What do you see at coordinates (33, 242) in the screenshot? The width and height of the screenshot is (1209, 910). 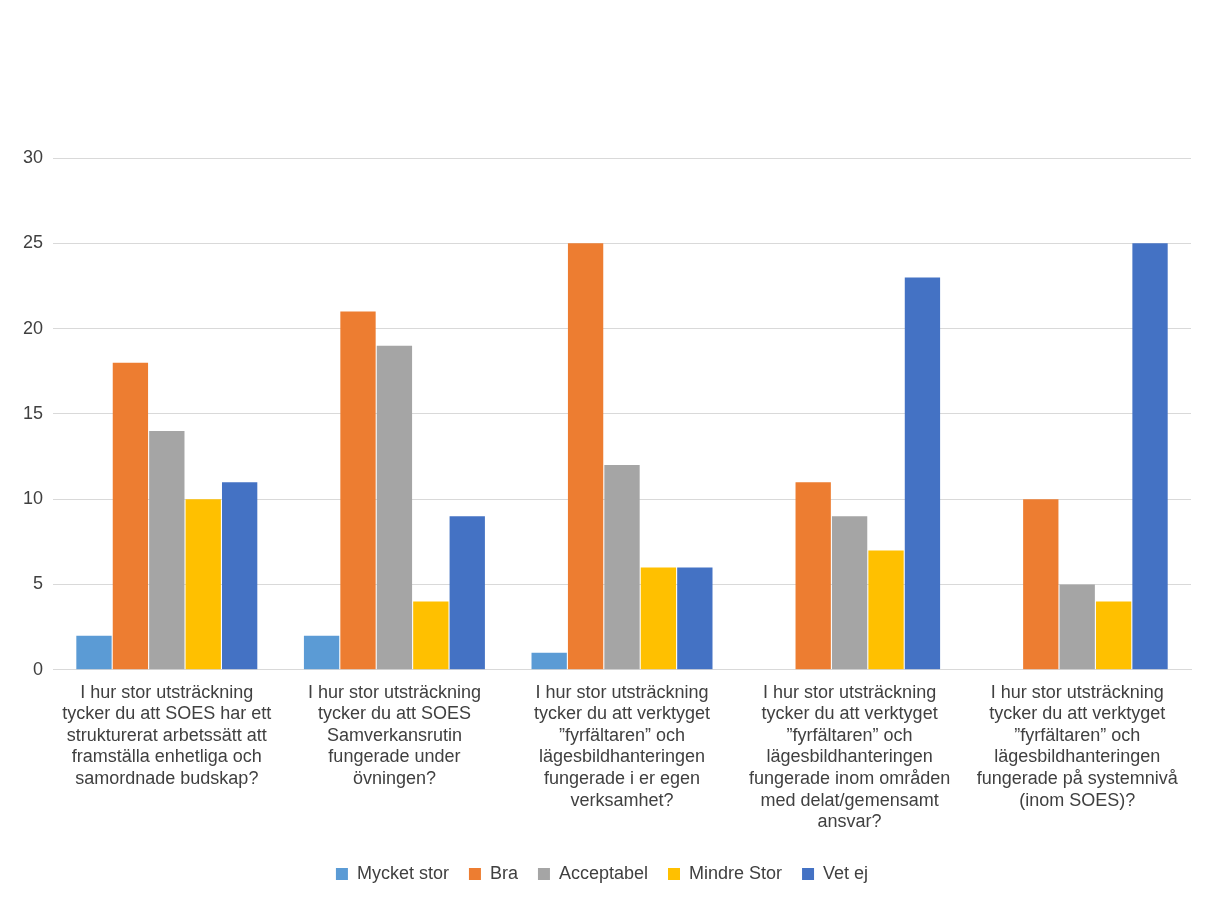 I see `y-tick-label: 25` at bounding box center [33, 242].